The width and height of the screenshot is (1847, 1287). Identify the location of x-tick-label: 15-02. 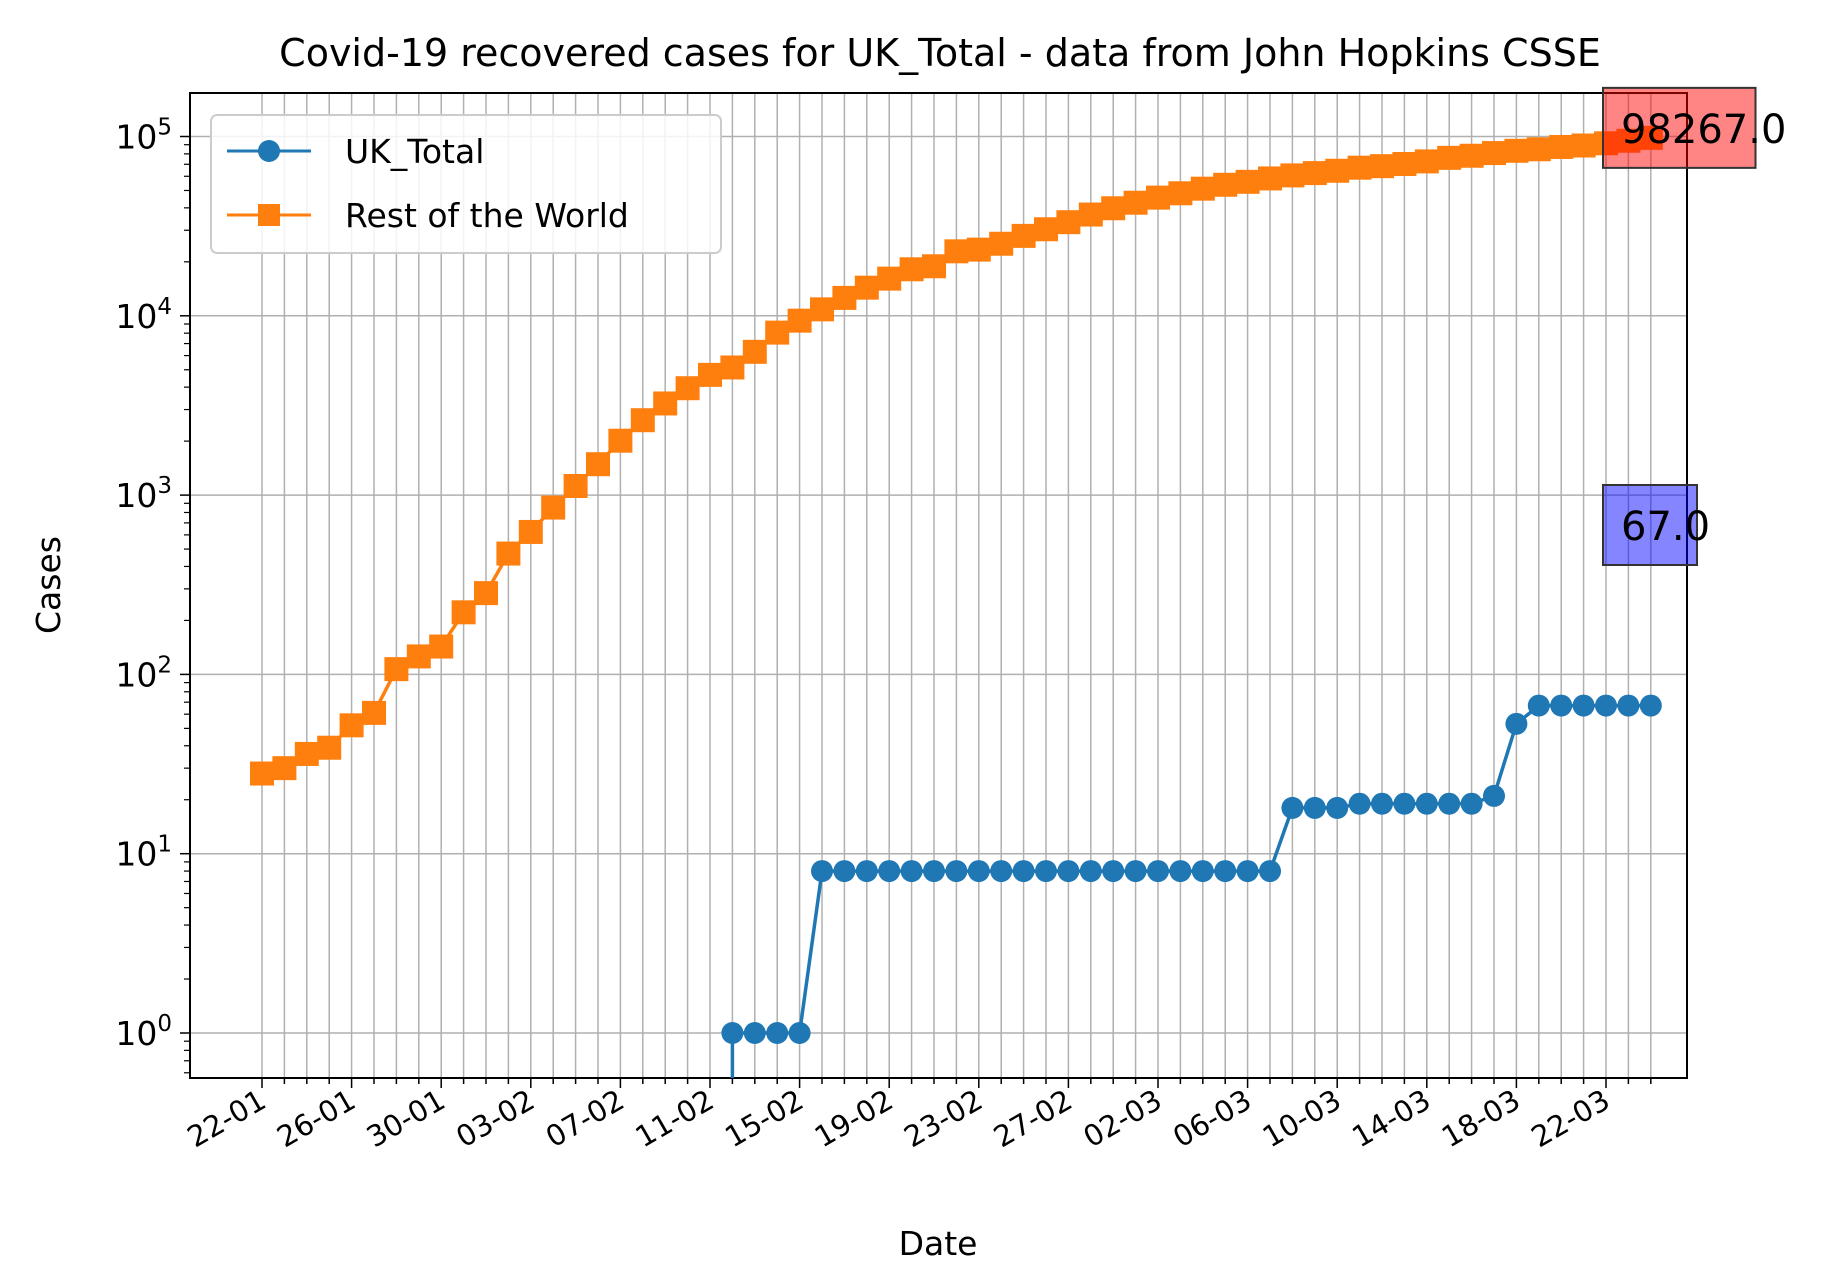
(764, 1119).